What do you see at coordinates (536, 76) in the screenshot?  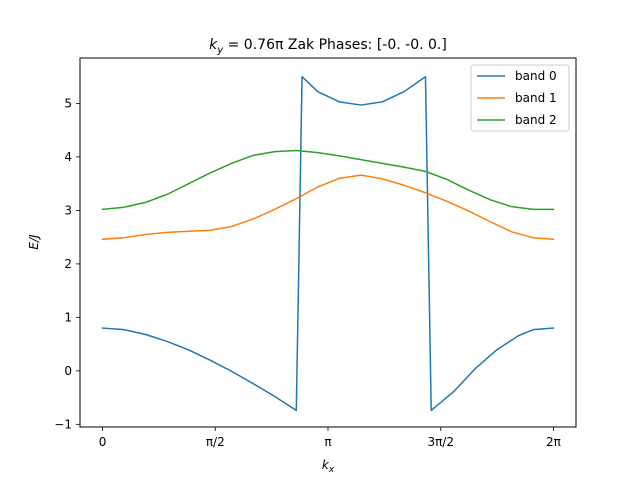 I see `legend-label-band-0: band 0` at bounding box center [536, 76].